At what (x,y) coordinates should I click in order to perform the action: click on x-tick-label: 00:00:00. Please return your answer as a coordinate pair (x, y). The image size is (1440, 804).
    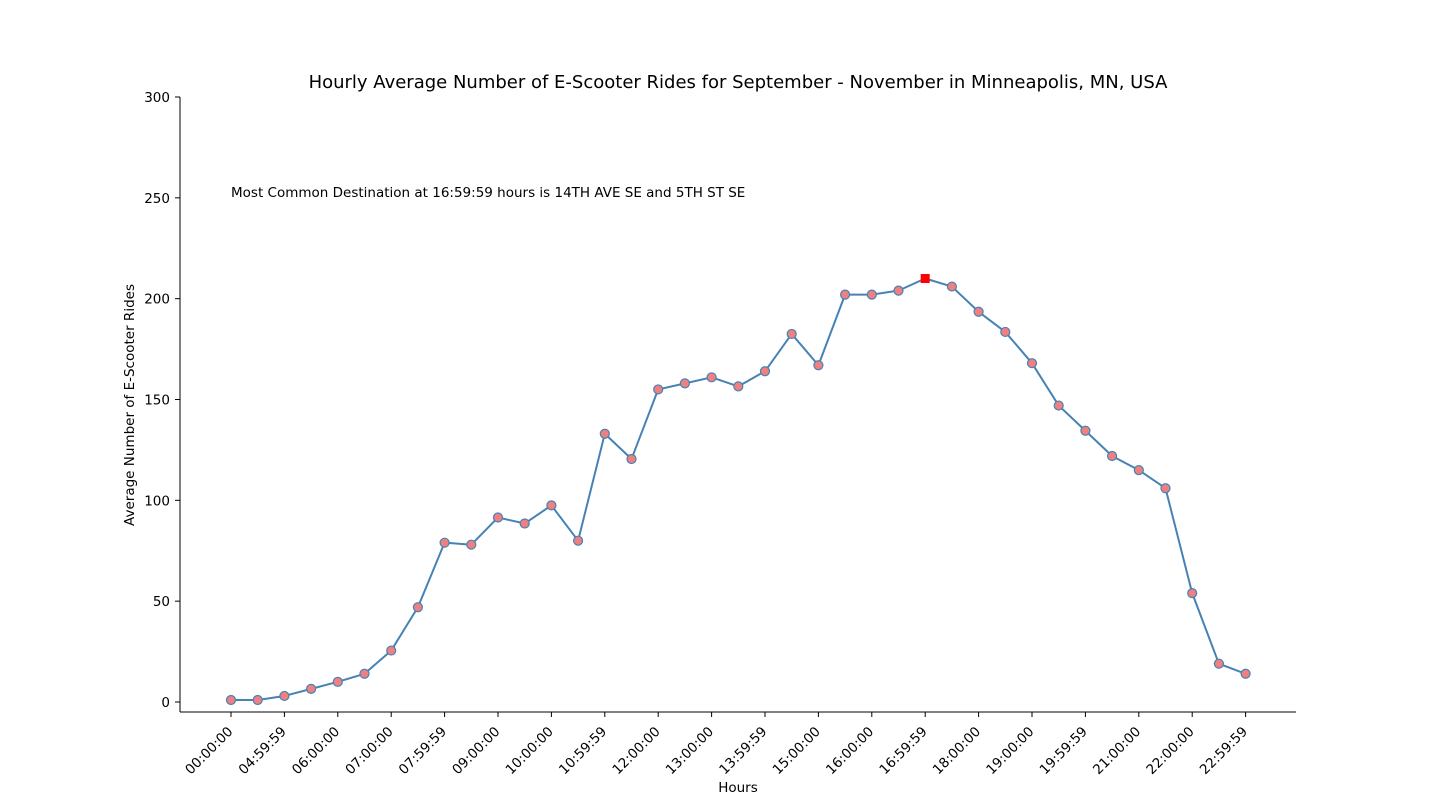
    Looking at the image, I should click on (209, 751).